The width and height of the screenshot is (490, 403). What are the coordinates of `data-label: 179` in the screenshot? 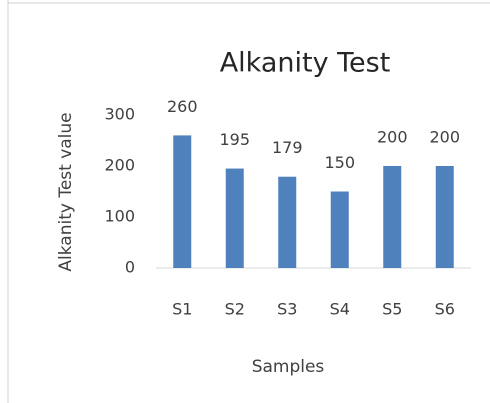 It's located at (287, 147).